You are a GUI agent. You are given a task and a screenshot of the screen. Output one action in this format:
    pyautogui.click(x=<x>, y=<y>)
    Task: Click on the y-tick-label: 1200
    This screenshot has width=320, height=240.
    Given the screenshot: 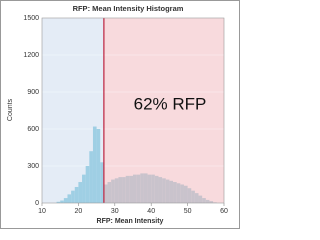 What is the action you would take?
    pyautogui.click(x=31, y=55)
    